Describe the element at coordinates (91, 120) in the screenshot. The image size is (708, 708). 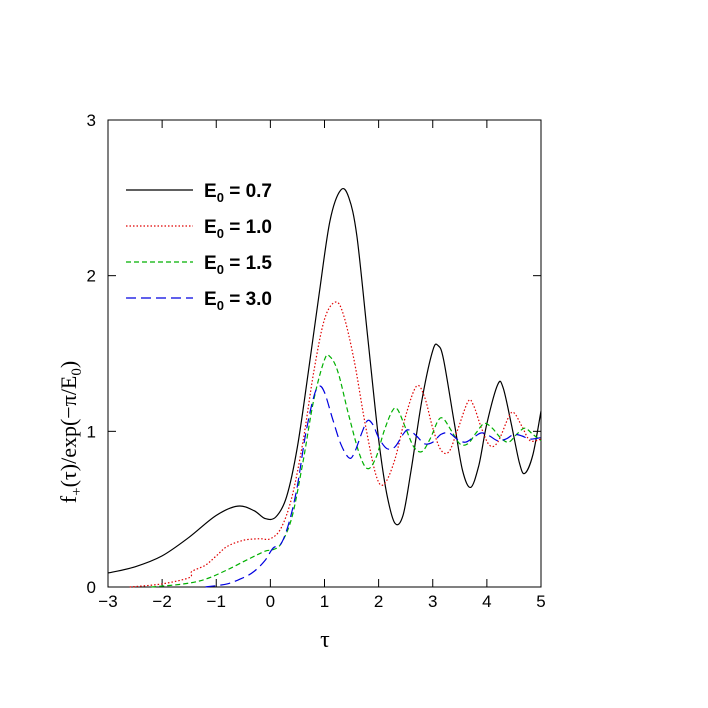
I see `y-tick-label: 3` at that location.